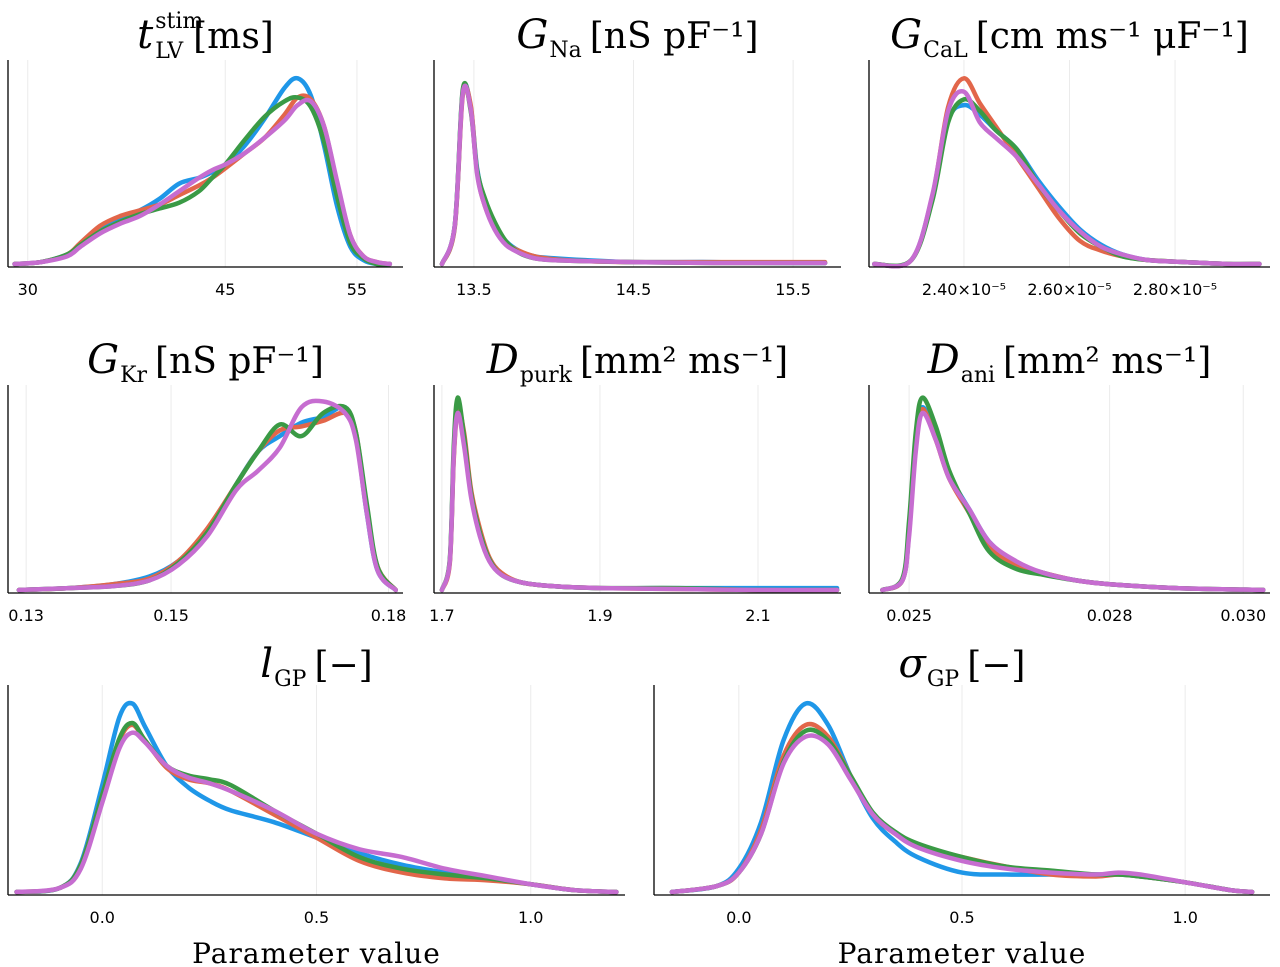  What do you see at coordinates (634, 289) in the screenshot?
I see `x-tick-label: 14.5` at bounding box center [634, 289].